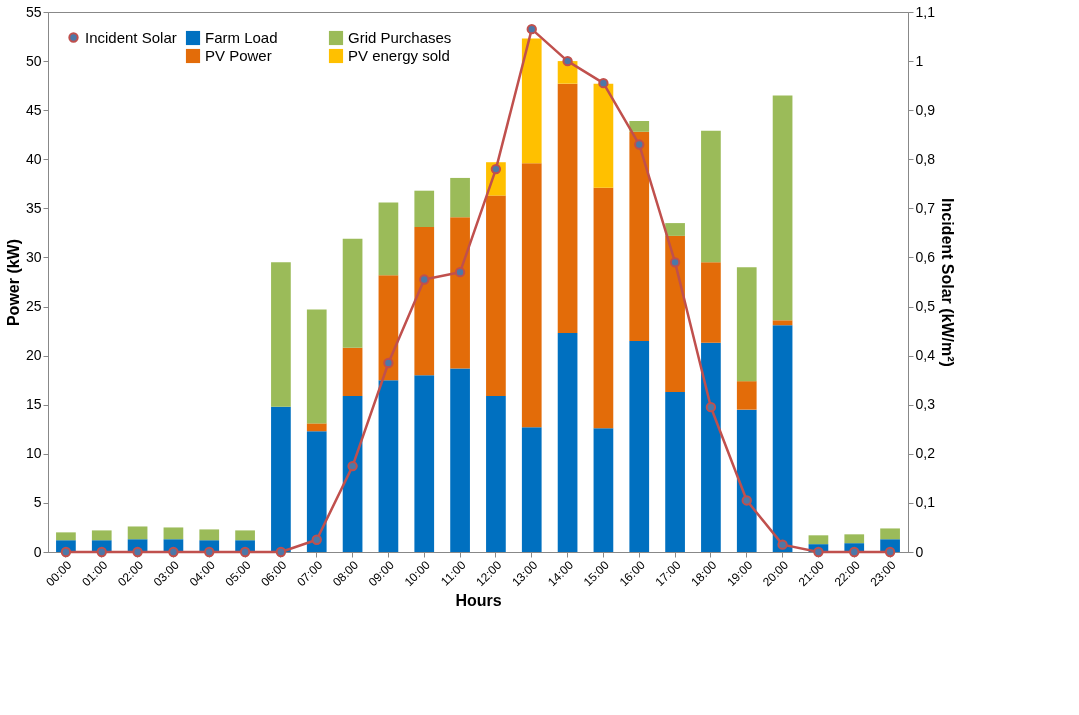  What do you see at coordinates (13, 282) in the screenshot?
I see `y-axis-title: Power (kW)` at bounding box center [13, 282].